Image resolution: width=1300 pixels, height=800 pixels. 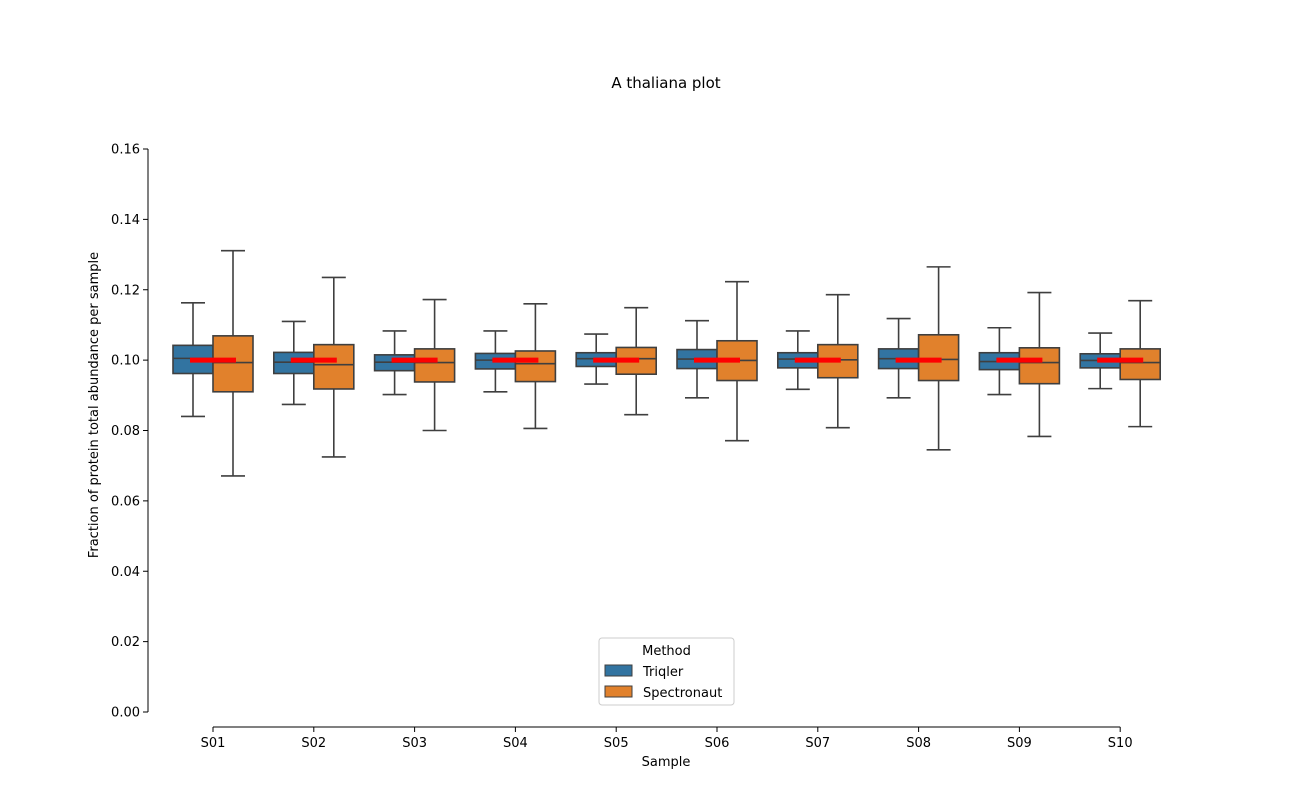 I want to click on x-tick-label: S05, so click(x=616, y=743).